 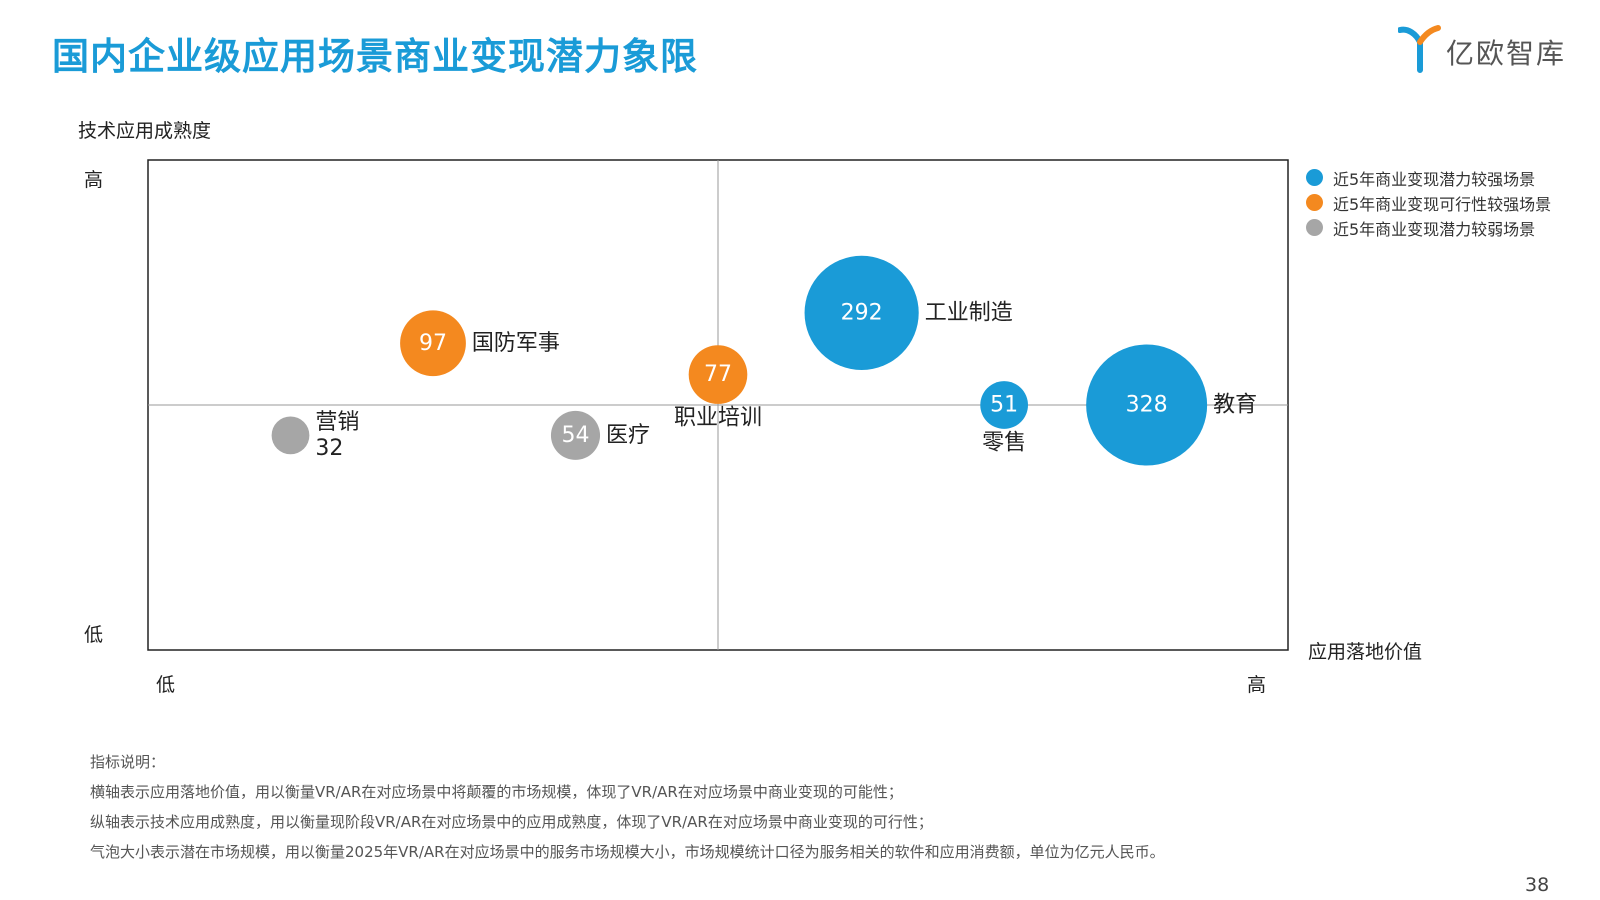 What do you see at coordinates (516, 343) in the screenshot?
I see `bubble-name-label: 国防军事` at bounding box center [516, 343].